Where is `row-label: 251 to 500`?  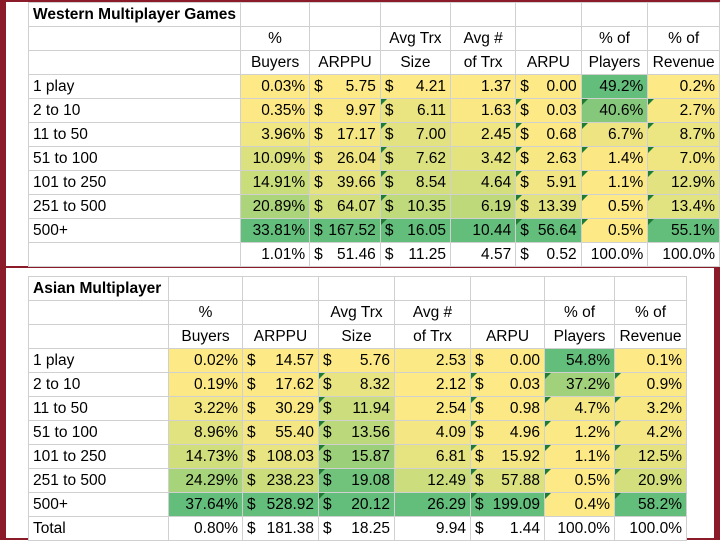 row-label: 251 to 500 is located at coordinates (134, 206).